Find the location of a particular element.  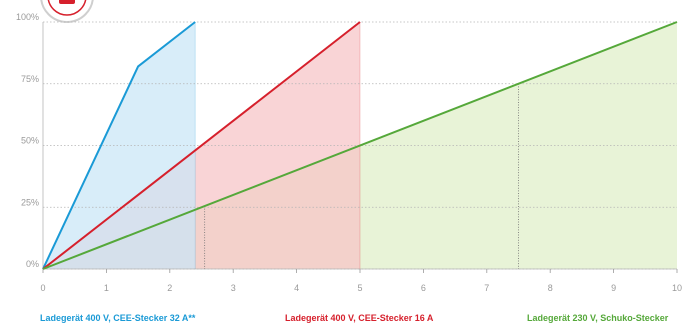

legend-label-cee-16a: Ladegerät 400 V, CEE-Stecker 16 A is located at coordinates (359, 318).